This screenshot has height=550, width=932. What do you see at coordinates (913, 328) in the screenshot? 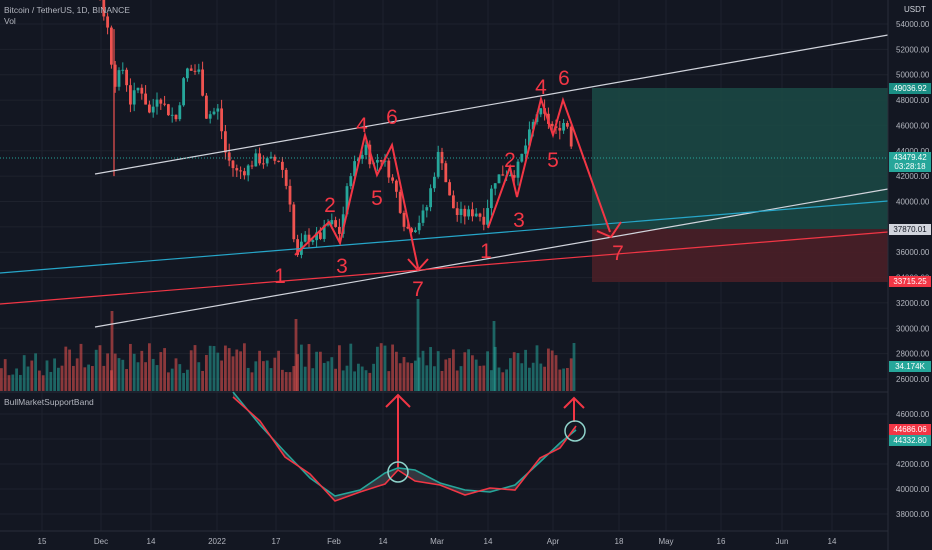
I see `price-tick: 30000.00` at bounding box center [913, 328].